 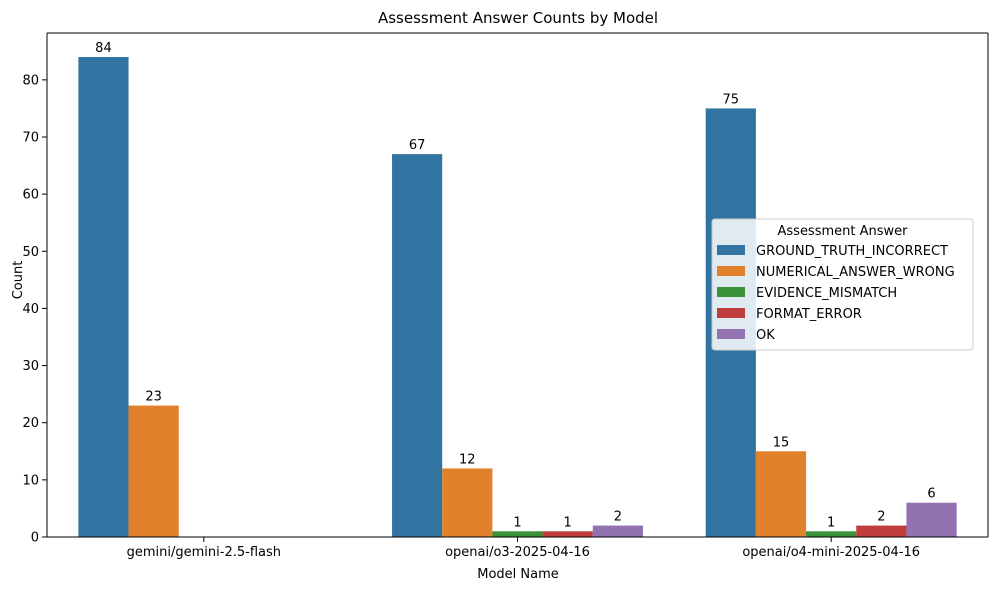 I want to click on data-label: 75, so click(x=731, y=99).